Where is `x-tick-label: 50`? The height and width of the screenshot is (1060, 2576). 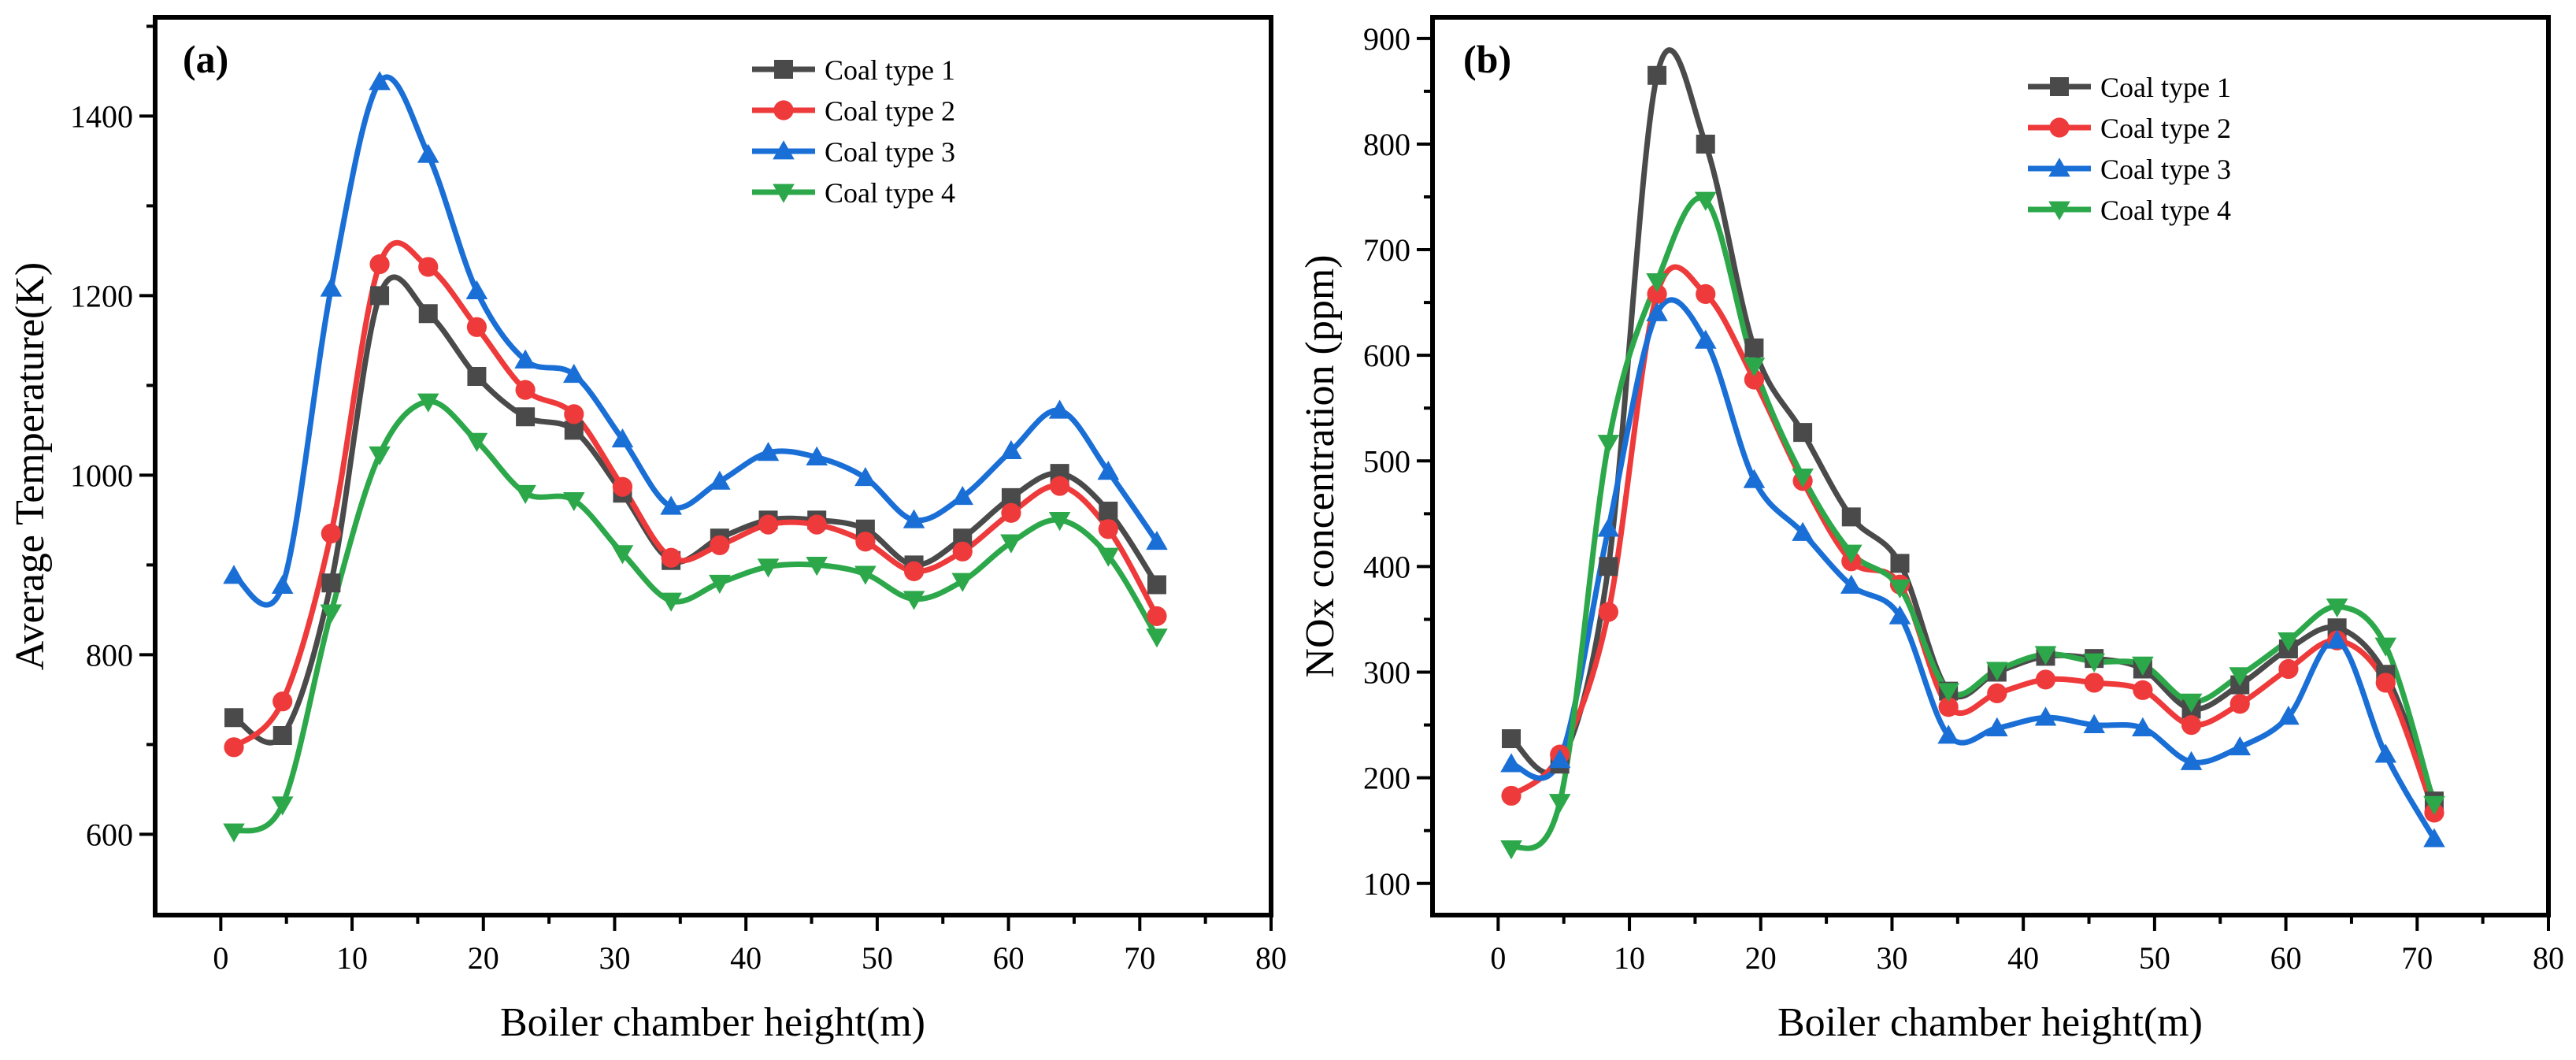 x-tick-label: 50 is located at coordinates (2154, 958).